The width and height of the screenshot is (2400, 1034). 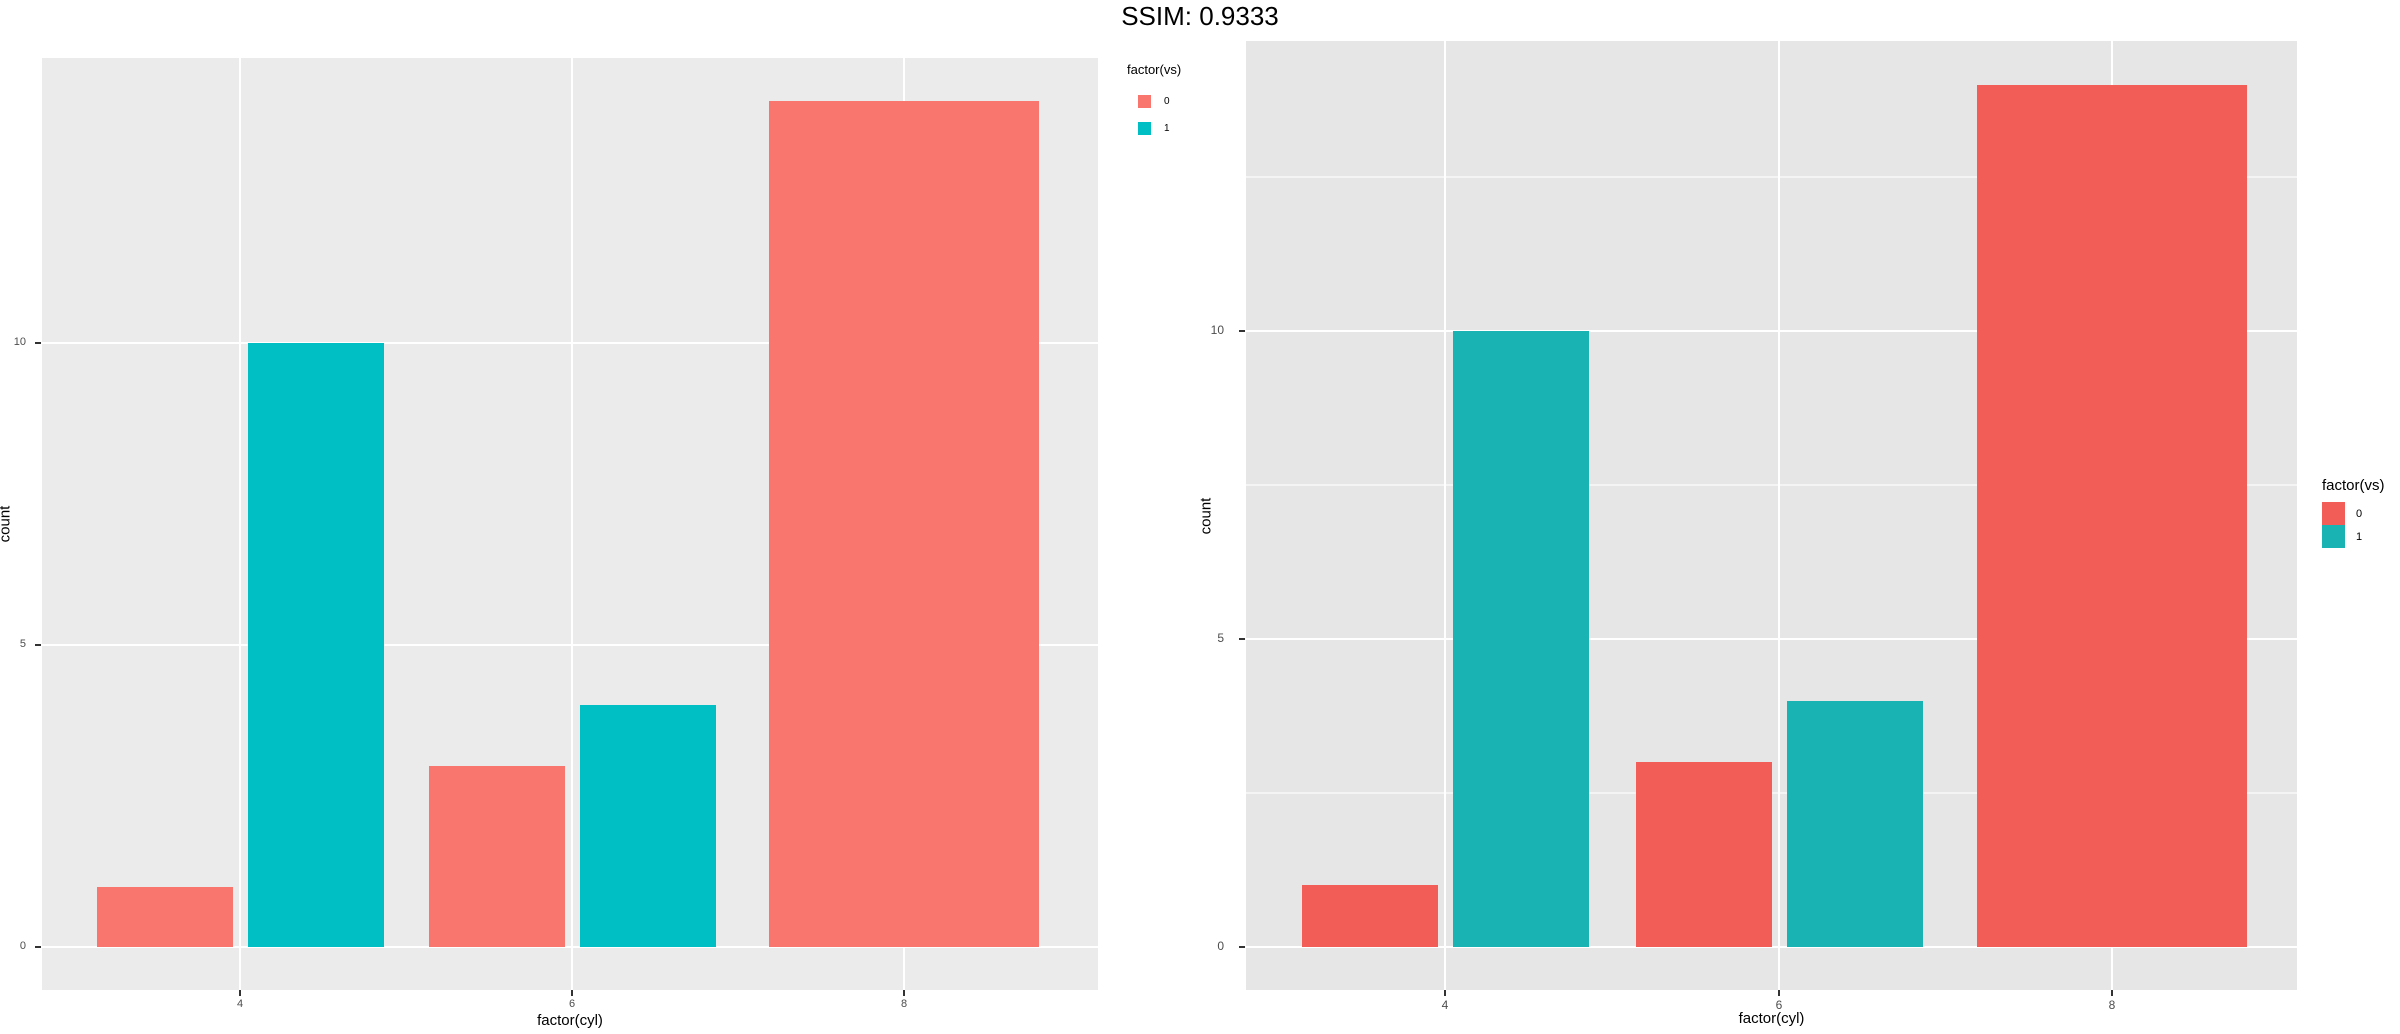 I want to click on ssim-title: SSIM: 0.9333, so click(x=1200, y=16).